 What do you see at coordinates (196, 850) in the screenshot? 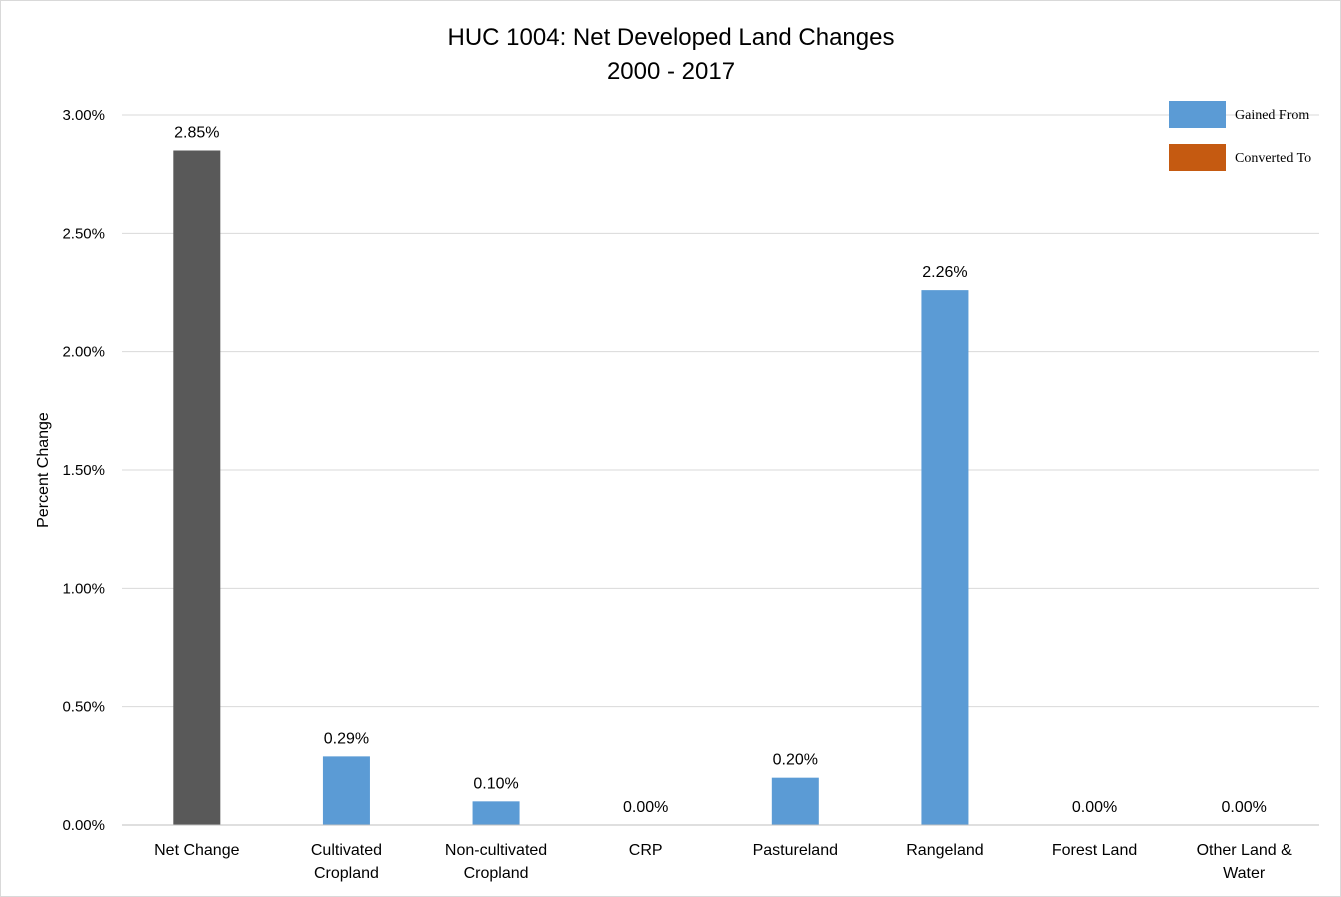
I see `category-label: Net Change` at bounding box center [196, 850].